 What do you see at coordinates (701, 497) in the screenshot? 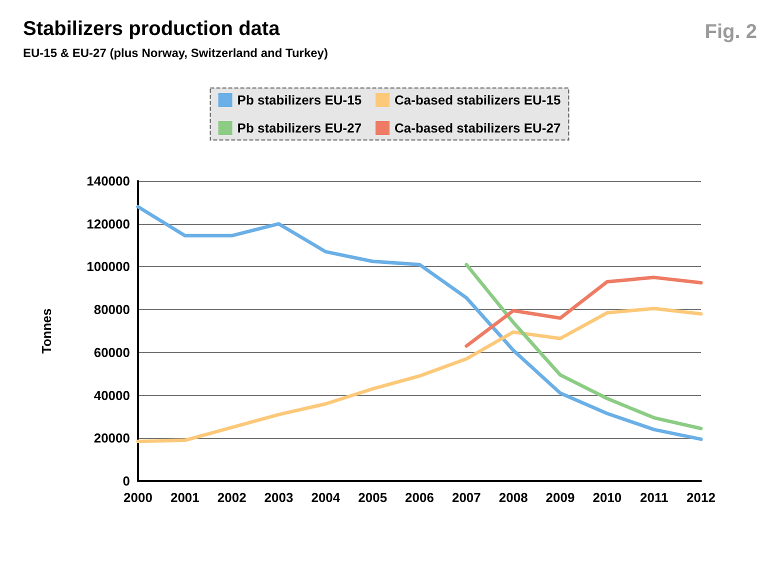
I see `x-tick-label: 2012` at bounding box center [701, 497].